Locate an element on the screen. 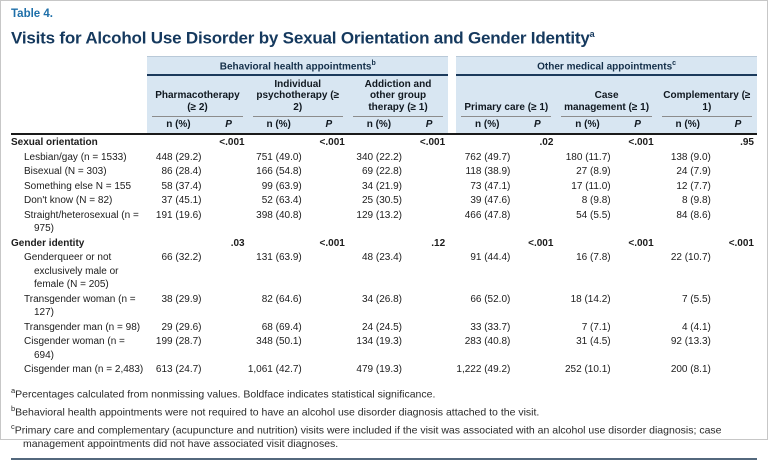  column-header-2: Addiction and other group therapy (≥ 1) is located at coordinates (398, 96).